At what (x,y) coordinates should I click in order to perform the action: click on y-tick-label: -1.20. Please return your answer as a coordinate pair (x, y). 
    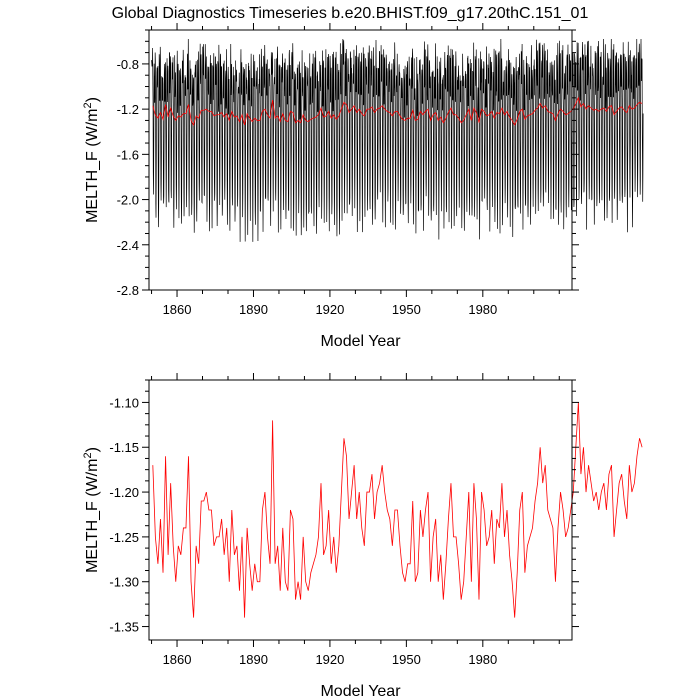
    Looking at the image, I should click on (124, 492).